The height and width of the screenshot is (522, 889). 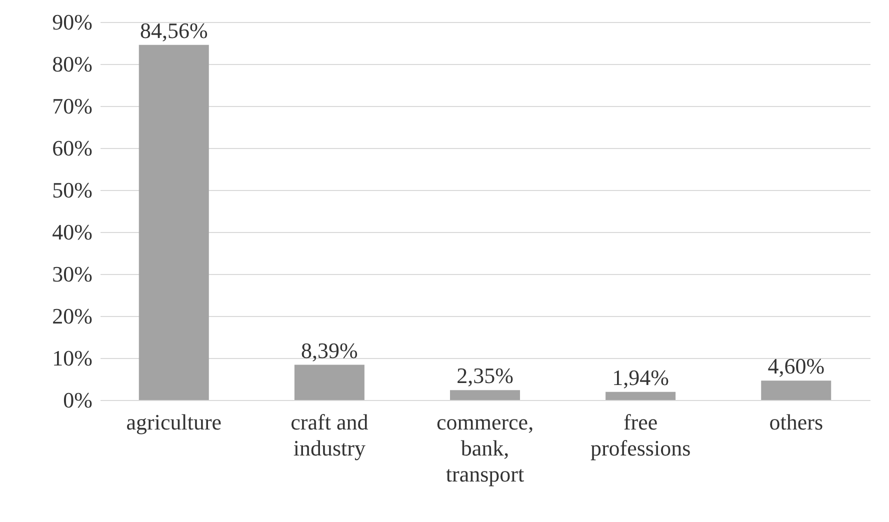 What do you see at coordinates (72, 316) in the screenshot?
I see `y-tick-label: 20%` at bounding box center [72, 316].